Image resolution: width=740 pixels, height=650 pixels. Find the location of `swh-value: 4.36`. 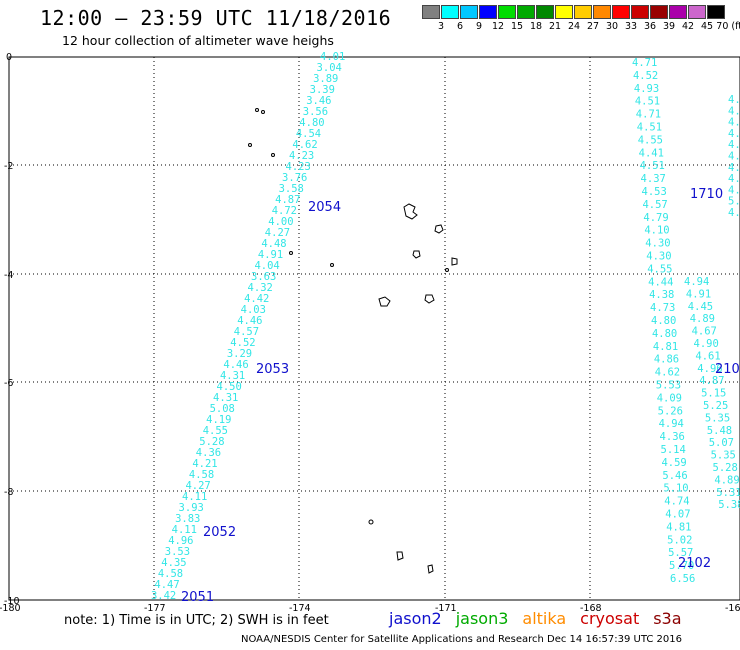

swh-value: 4.36 is located at coordinates (208, 453).